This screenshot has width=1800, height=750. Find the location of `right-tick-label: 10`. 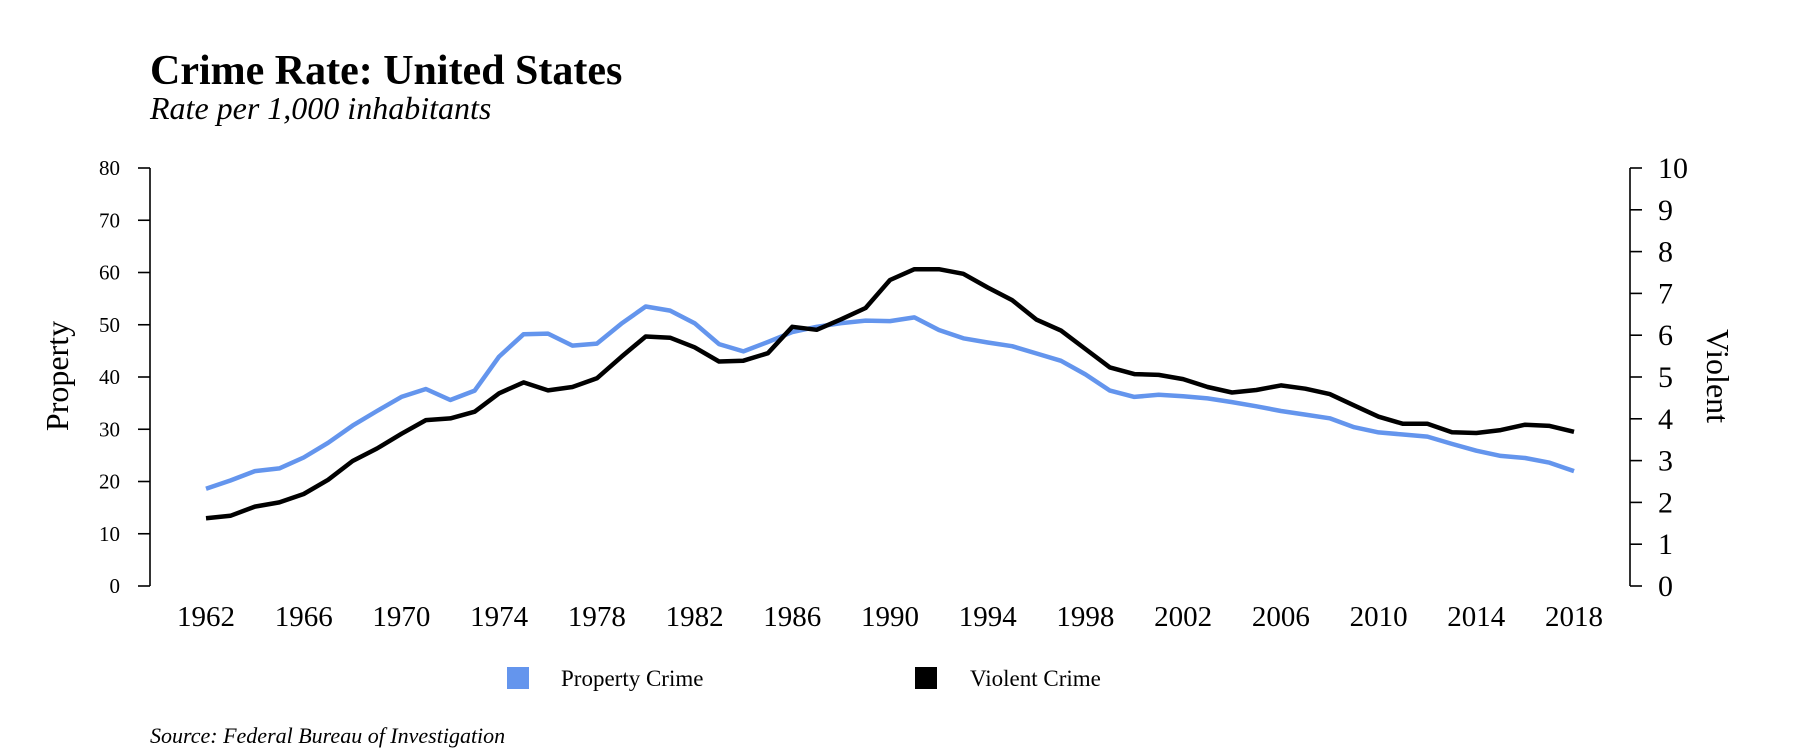

right-tick-label: 10 is located at coordinates (1673, 168).